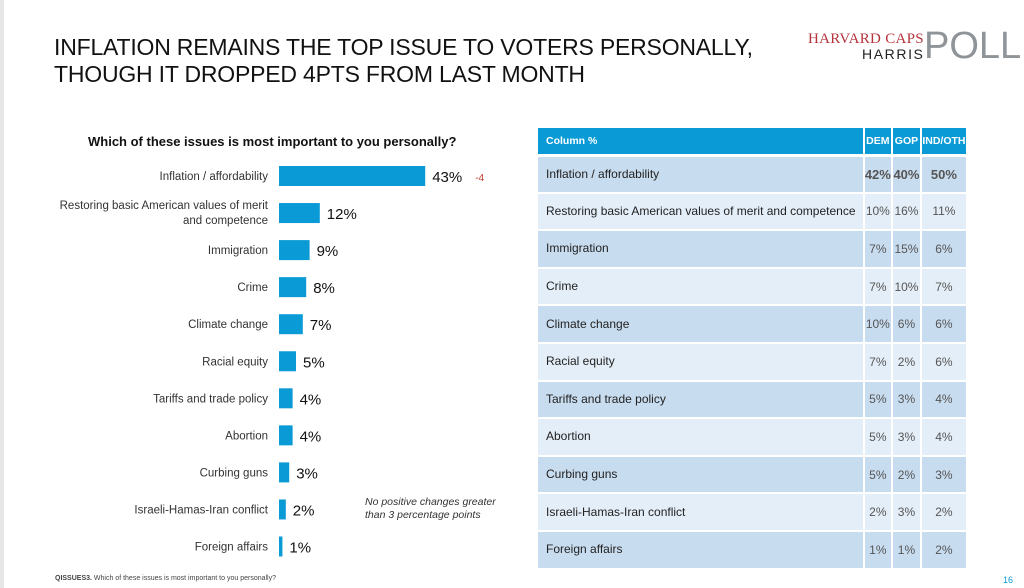 This screenshot has width=1024, height=588. I want to click on table-cell: 40%, so click(907, 174).